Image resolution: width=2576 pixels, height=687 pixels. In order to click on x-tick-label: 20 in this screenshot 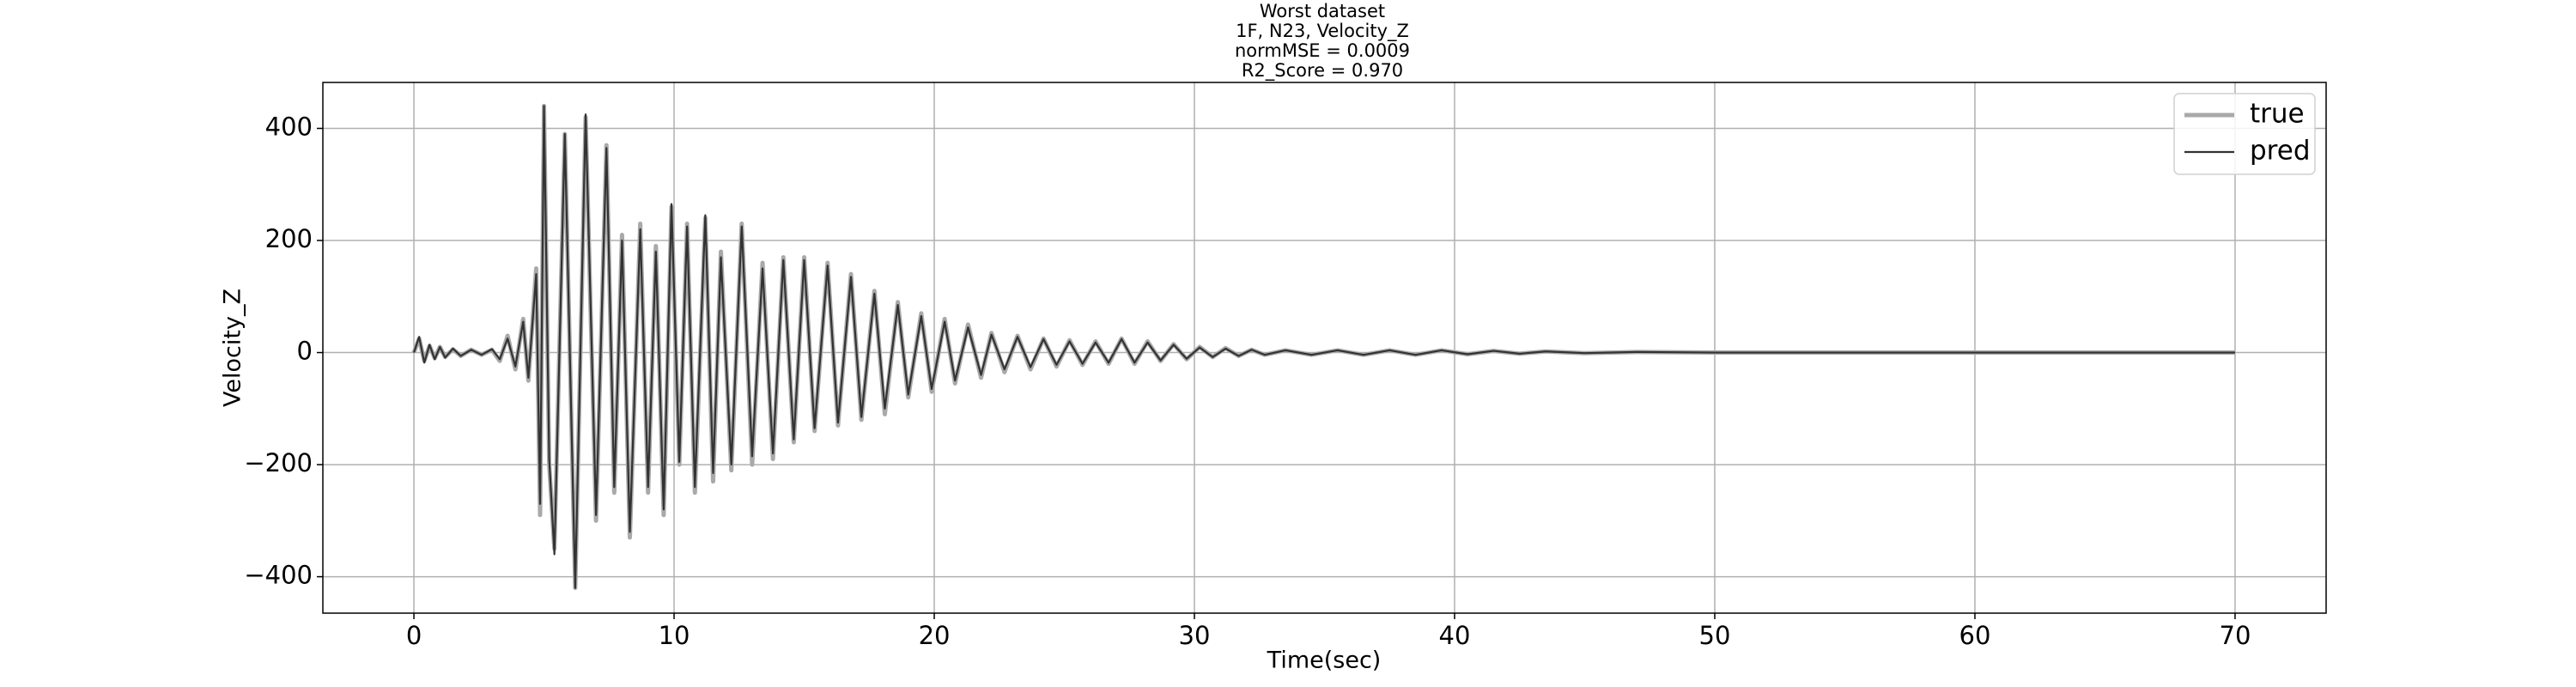, I will do `click(935, 635)`.